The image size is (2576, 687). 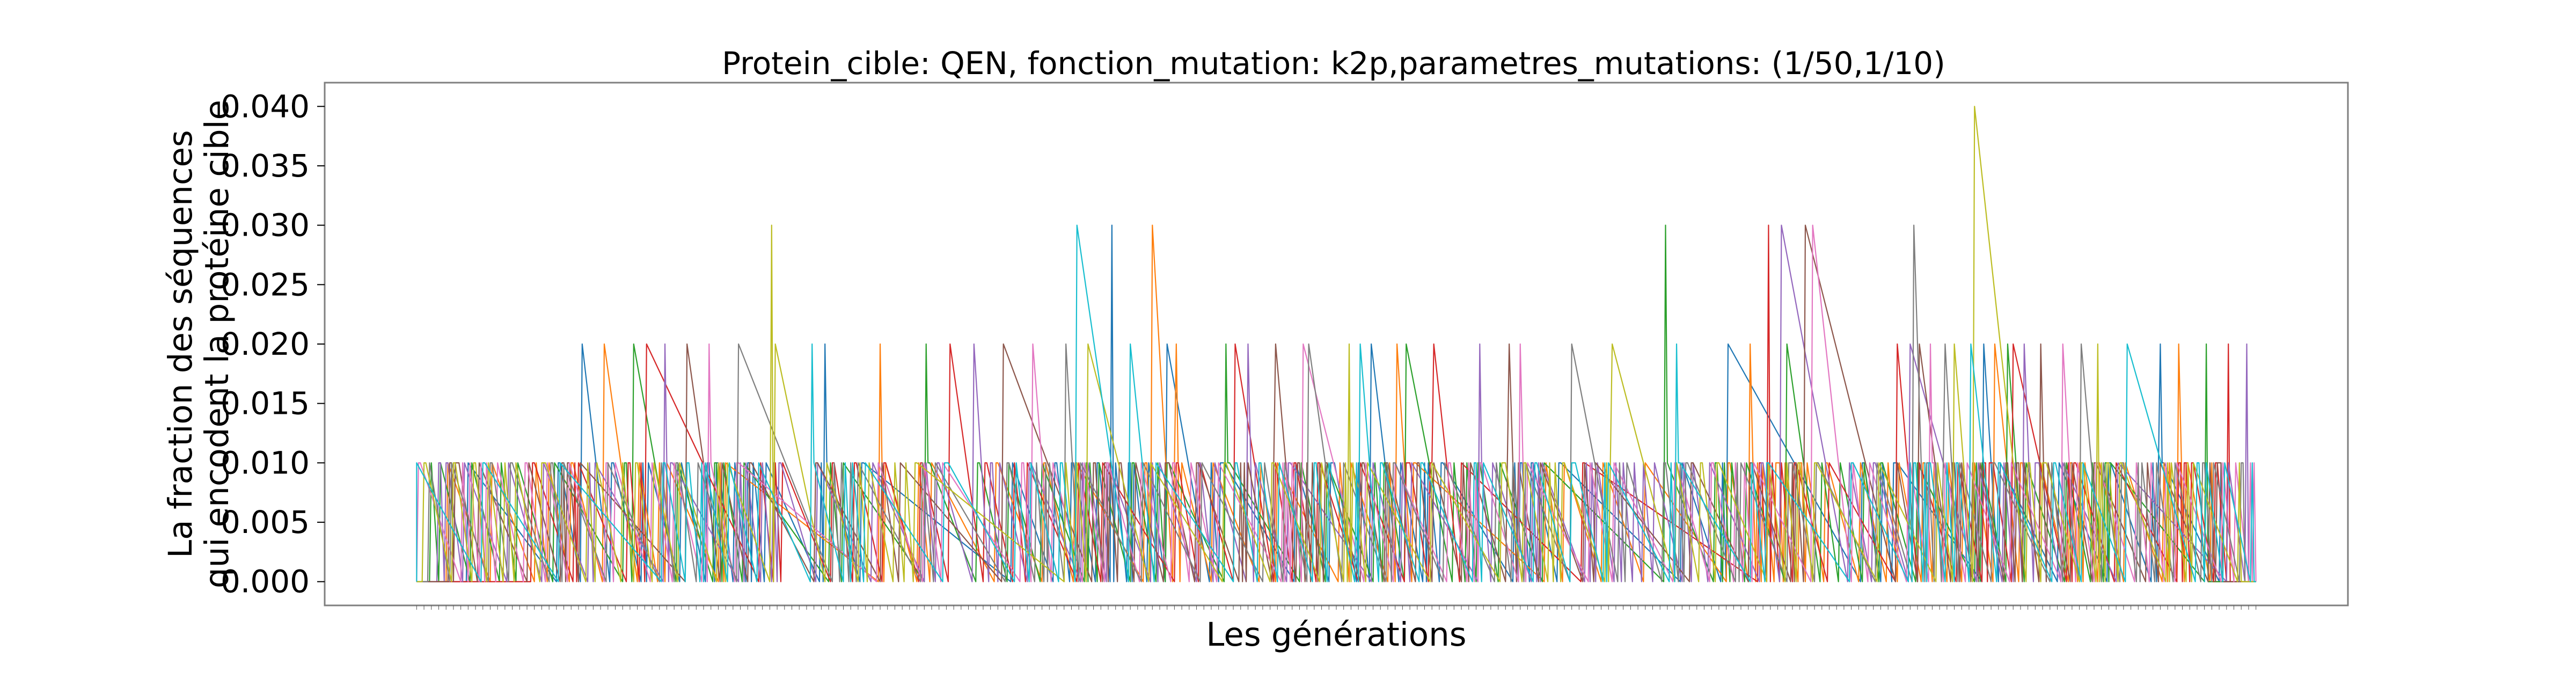 What do you see at coordinates (265, 522) in the screenshot?
I see `y-tick-label: 0.005` at bounding box center [265, 522].